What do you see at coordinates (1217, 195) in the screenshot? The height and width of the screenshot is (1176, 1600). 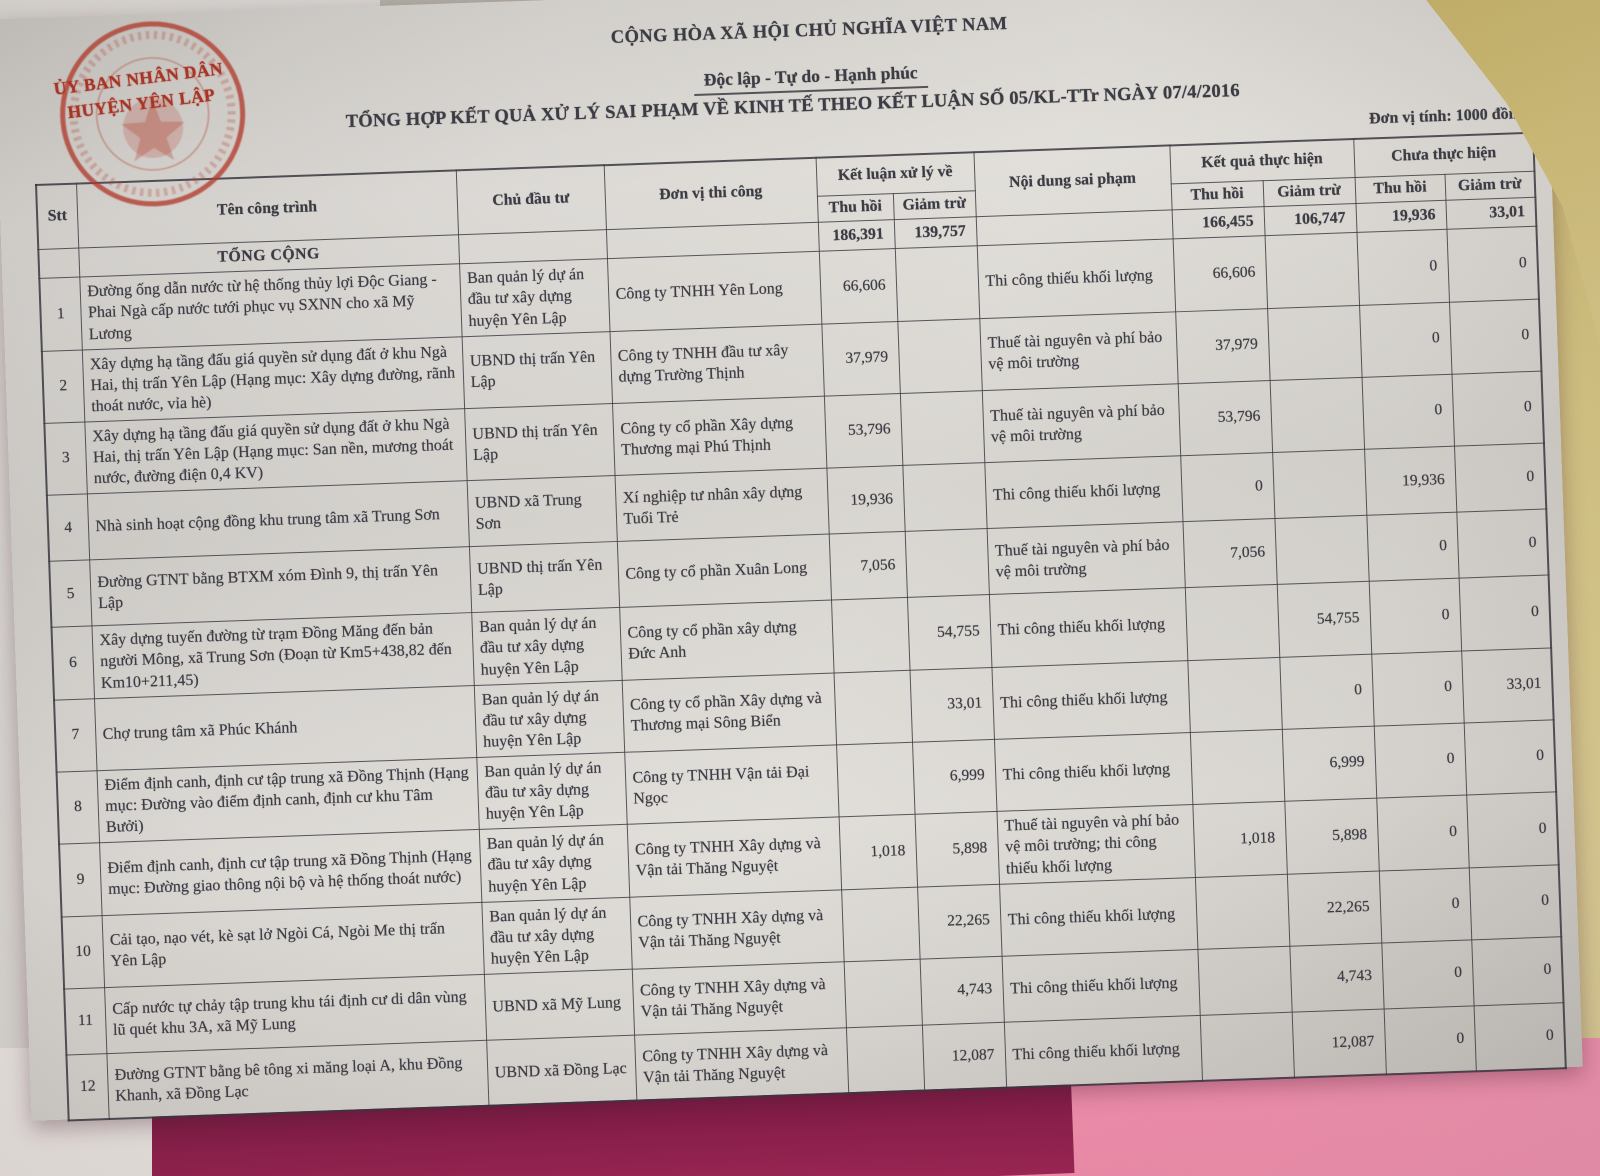 I see `subheader-result-recover: Thu hồi` at bounding box center [1217, 195].